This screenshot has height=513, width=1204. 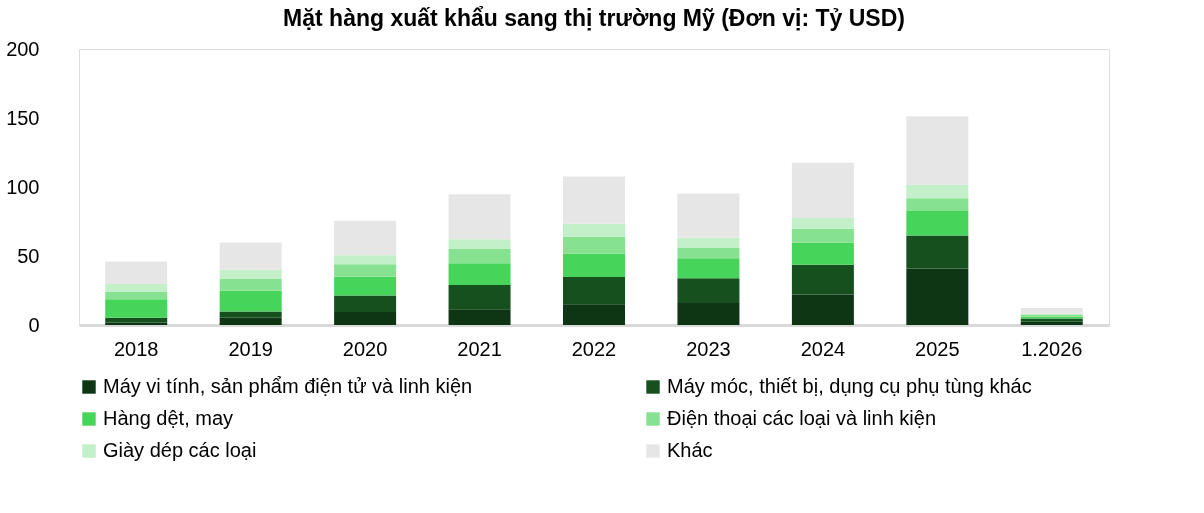 I want to click on chart-title: Mặt hàng xuất khẩu sang thị trường Mỹ (Đơn vị: Tỷ USD), so click(x=594, y=18).